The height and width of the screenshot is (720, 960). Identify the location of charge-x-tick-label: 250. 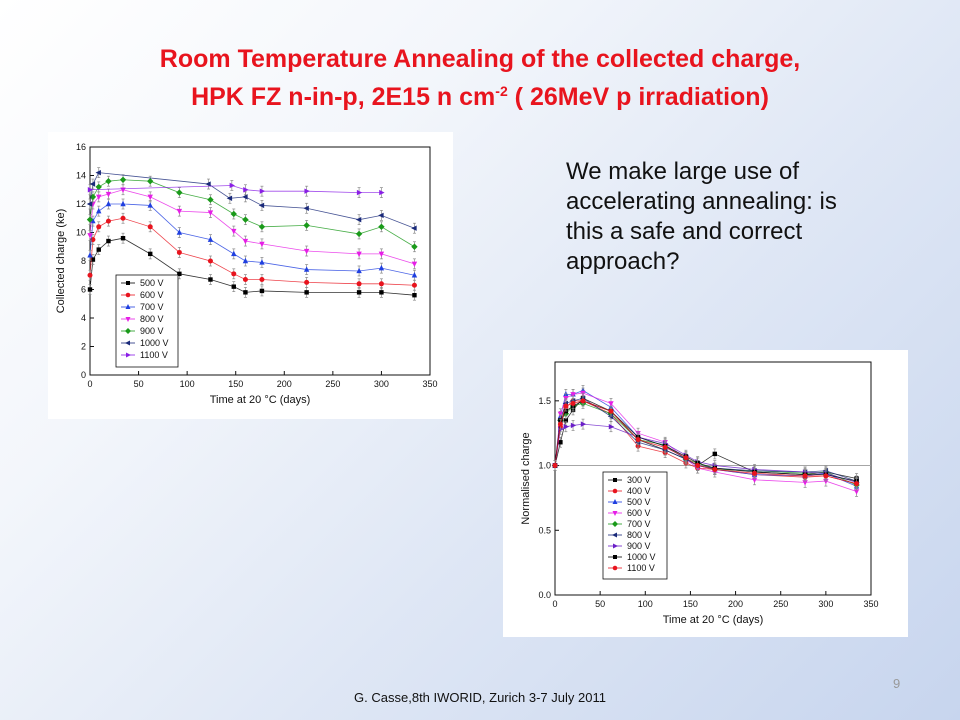
(332, 384).